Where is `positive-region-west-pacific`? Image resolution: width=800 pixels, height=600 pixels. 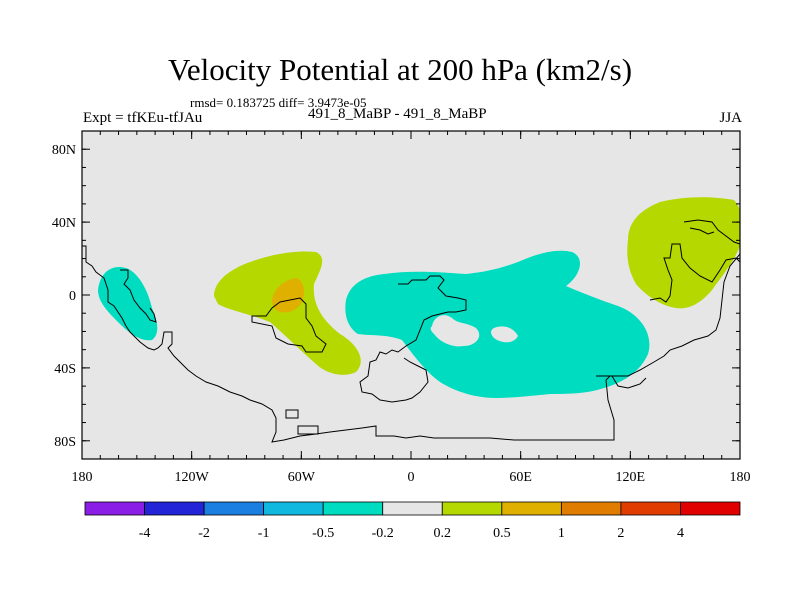
positive-region-west-pacific is located at coordinates (683, 253).